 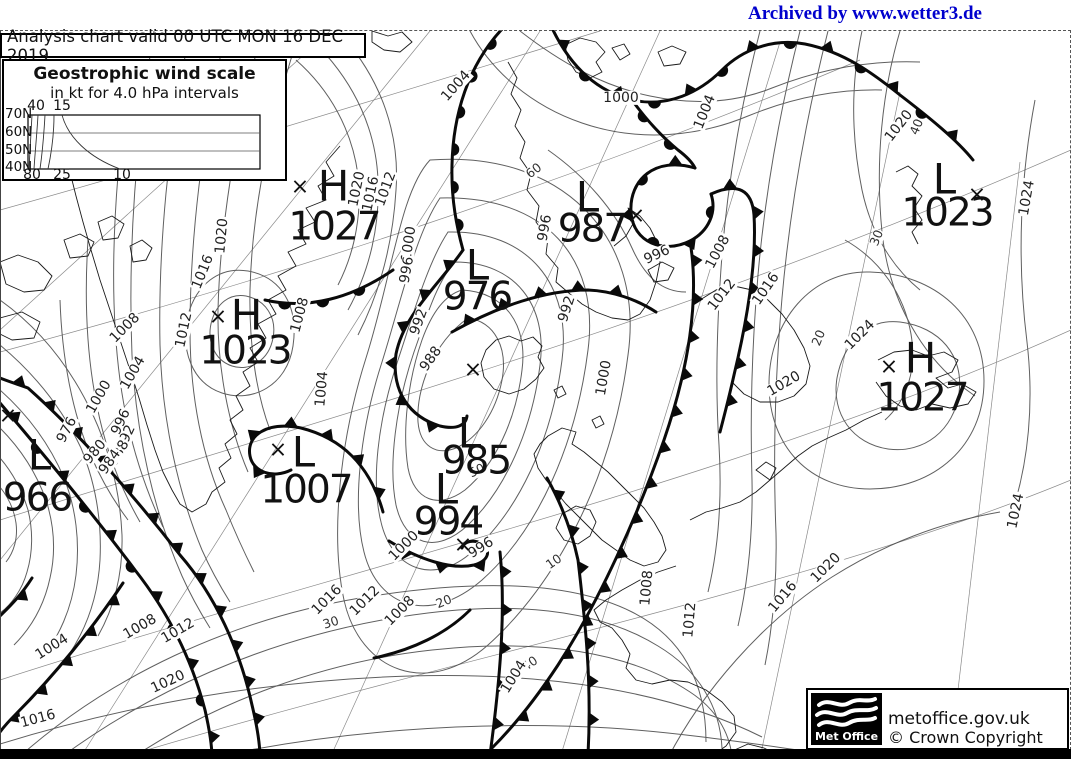 What do you see at coordinates (144, 142) in the screenshot?
I see `wind-scale-diagram` at bounding box center [144, 142].